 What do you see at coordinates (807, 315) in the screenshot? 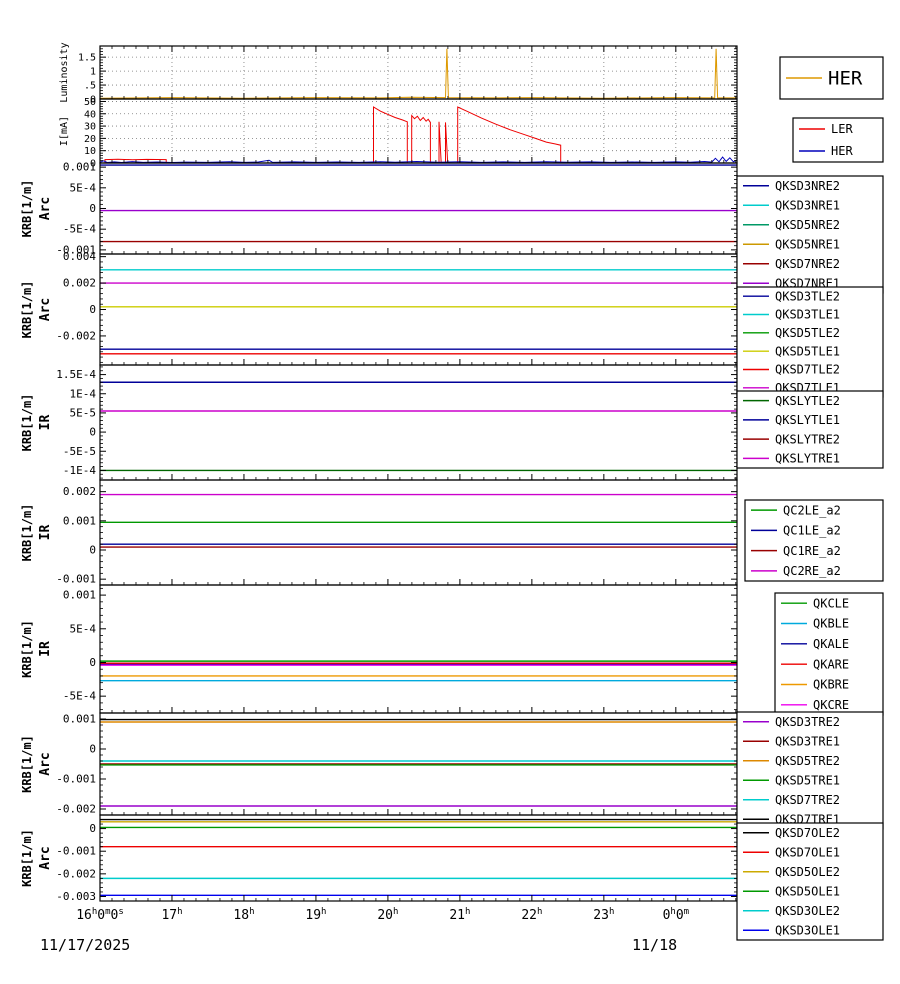
I see `legend-entry-label: QKSD3TLE1` at bounding box center [807, 315].